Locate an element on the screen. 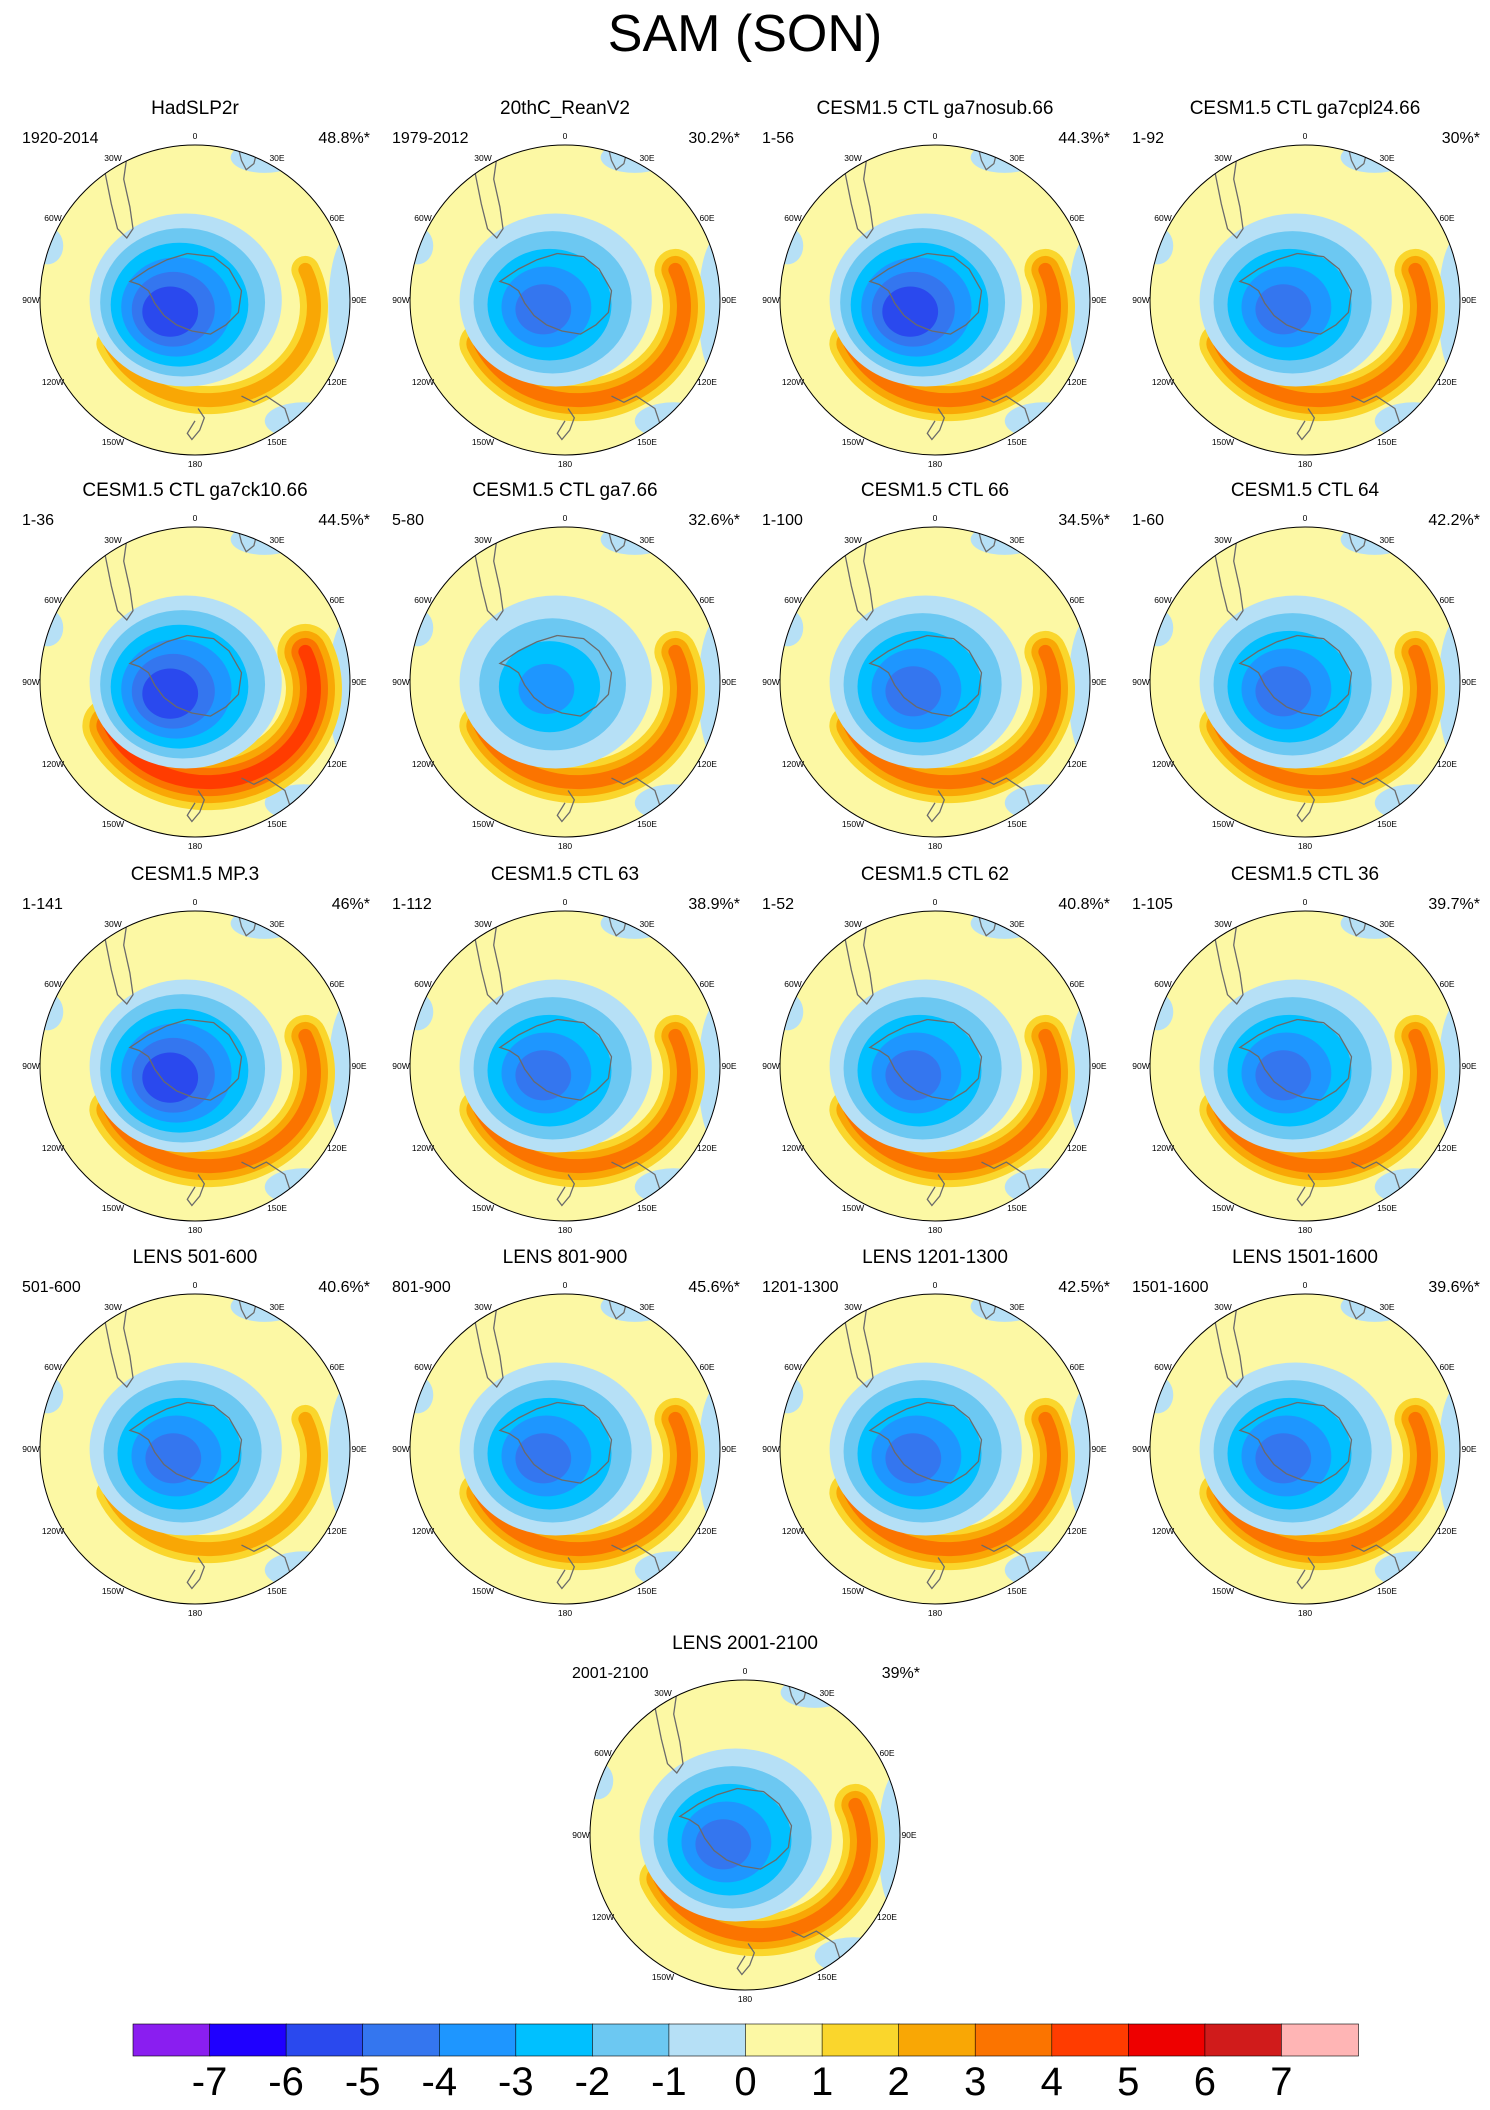 Image resolution: width=1490 pixels, height=2110 pixels. polar-map: 0 30E 60E 90E 120E 150E 180 150W 120W 90W 60W 30W is located at coordinates (934, 682).